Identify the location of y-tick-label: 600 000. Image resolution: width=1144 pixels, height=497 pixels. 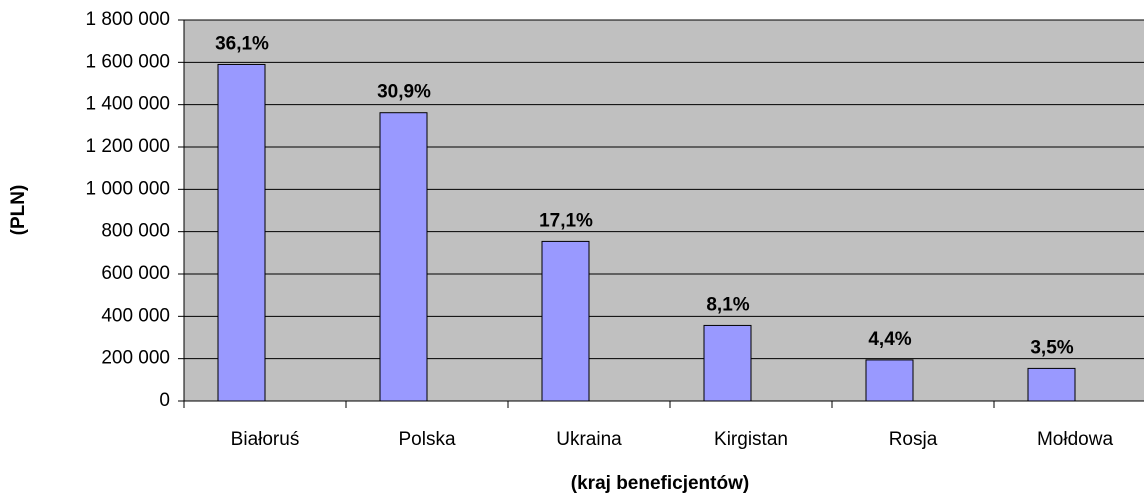
(135, 273).